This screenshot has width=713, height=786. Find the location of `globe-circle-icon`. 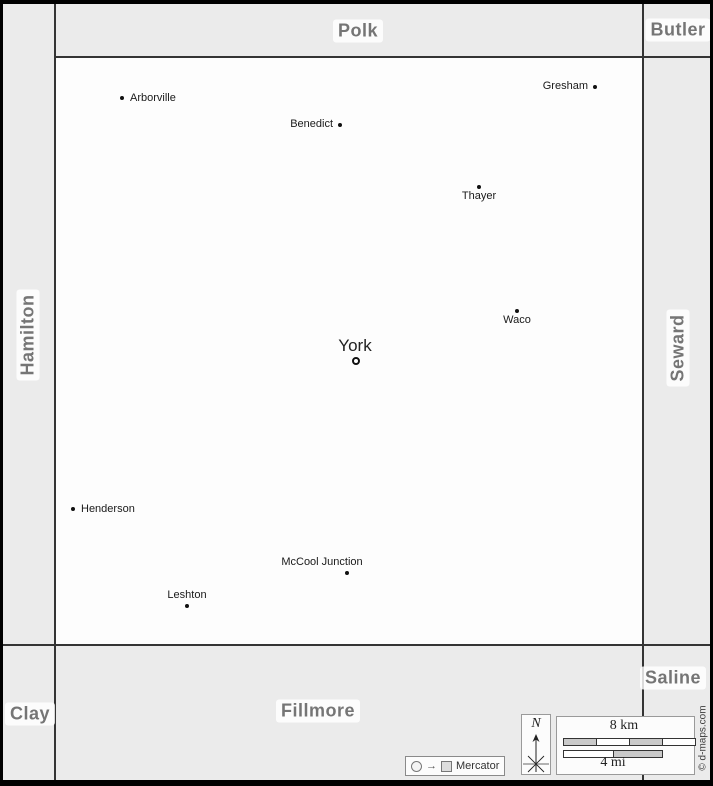

globe-circle-icon is located at coordinates (416, 766).